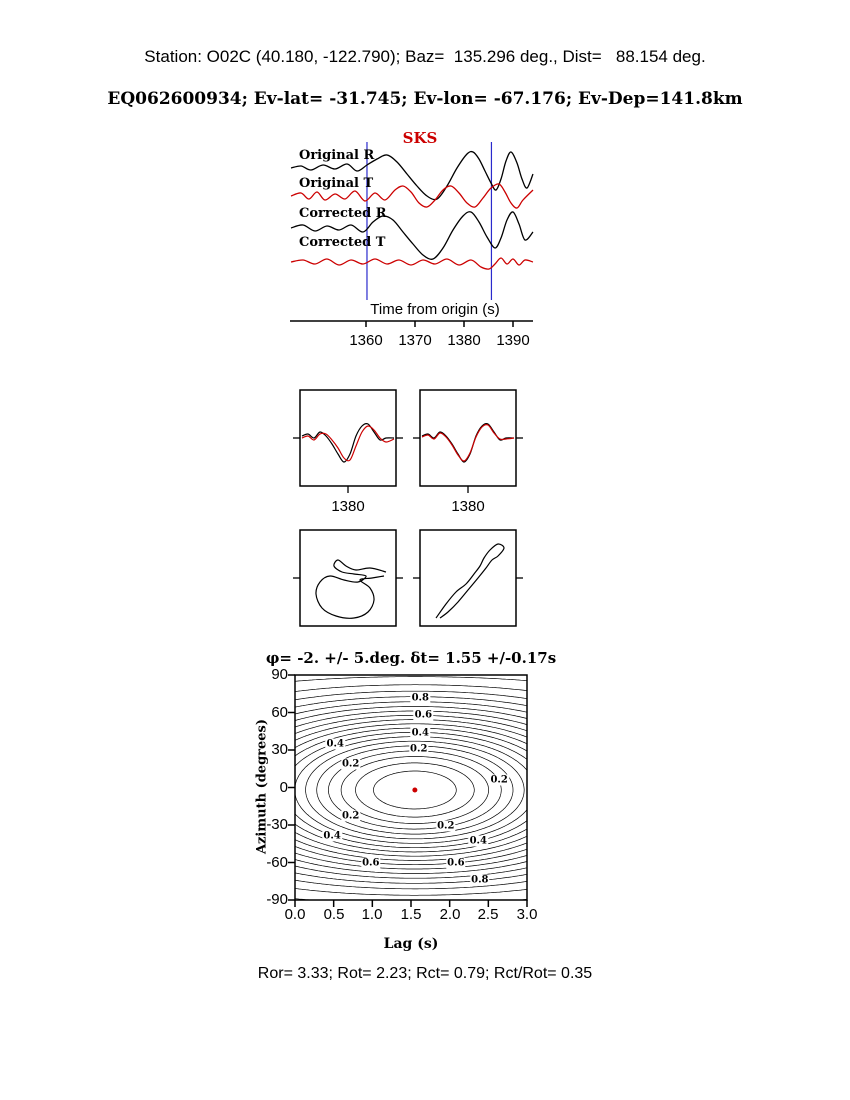 Image resolution: width=850 pixels, height=1100 pixels. I want to click on azimuth-tick-label: 60, so click(279, 712).